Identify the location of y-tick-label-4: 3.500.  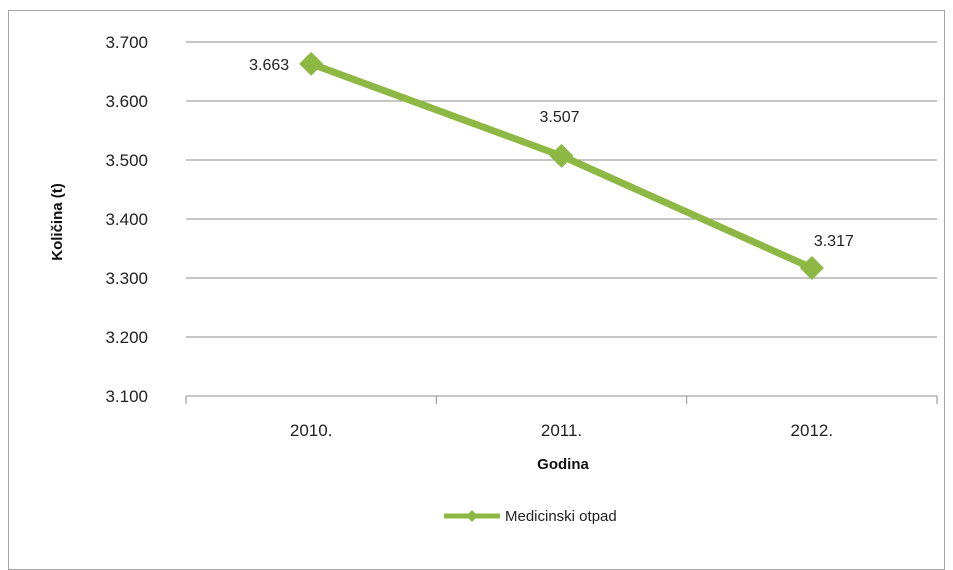
(126, 160).